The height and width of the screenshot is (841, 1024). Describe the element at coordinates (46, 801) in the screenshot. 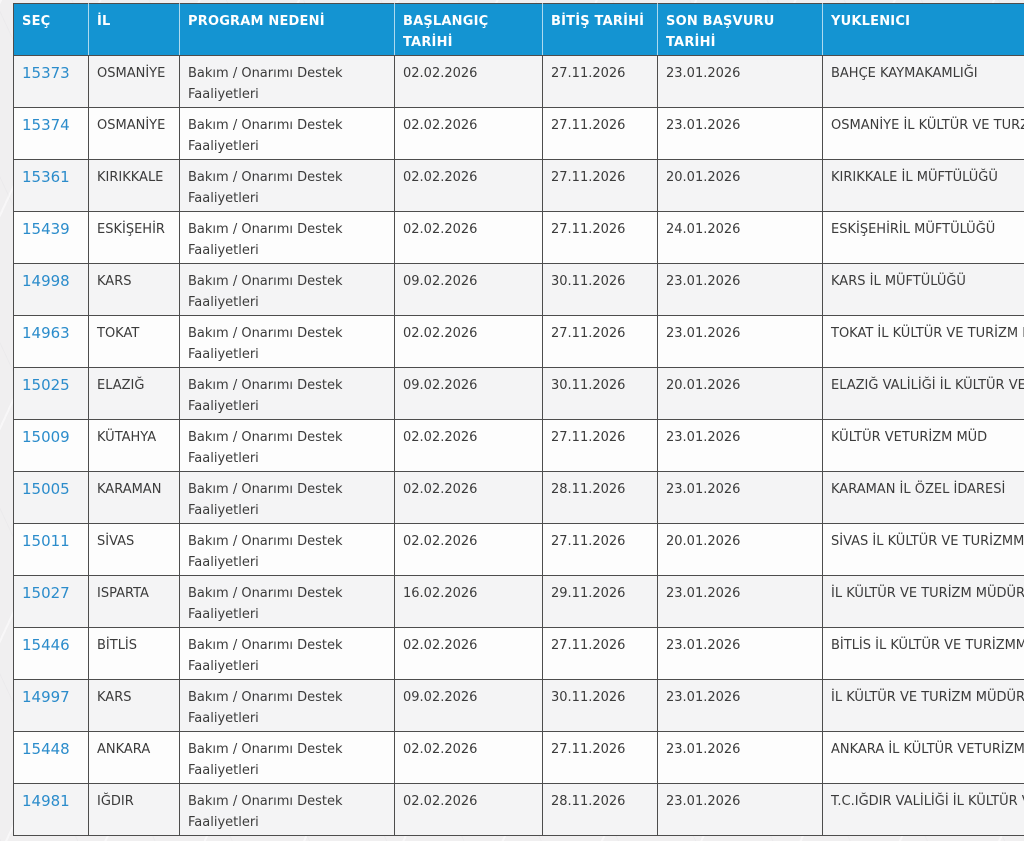

I see `sec-link: 14981` at that location.